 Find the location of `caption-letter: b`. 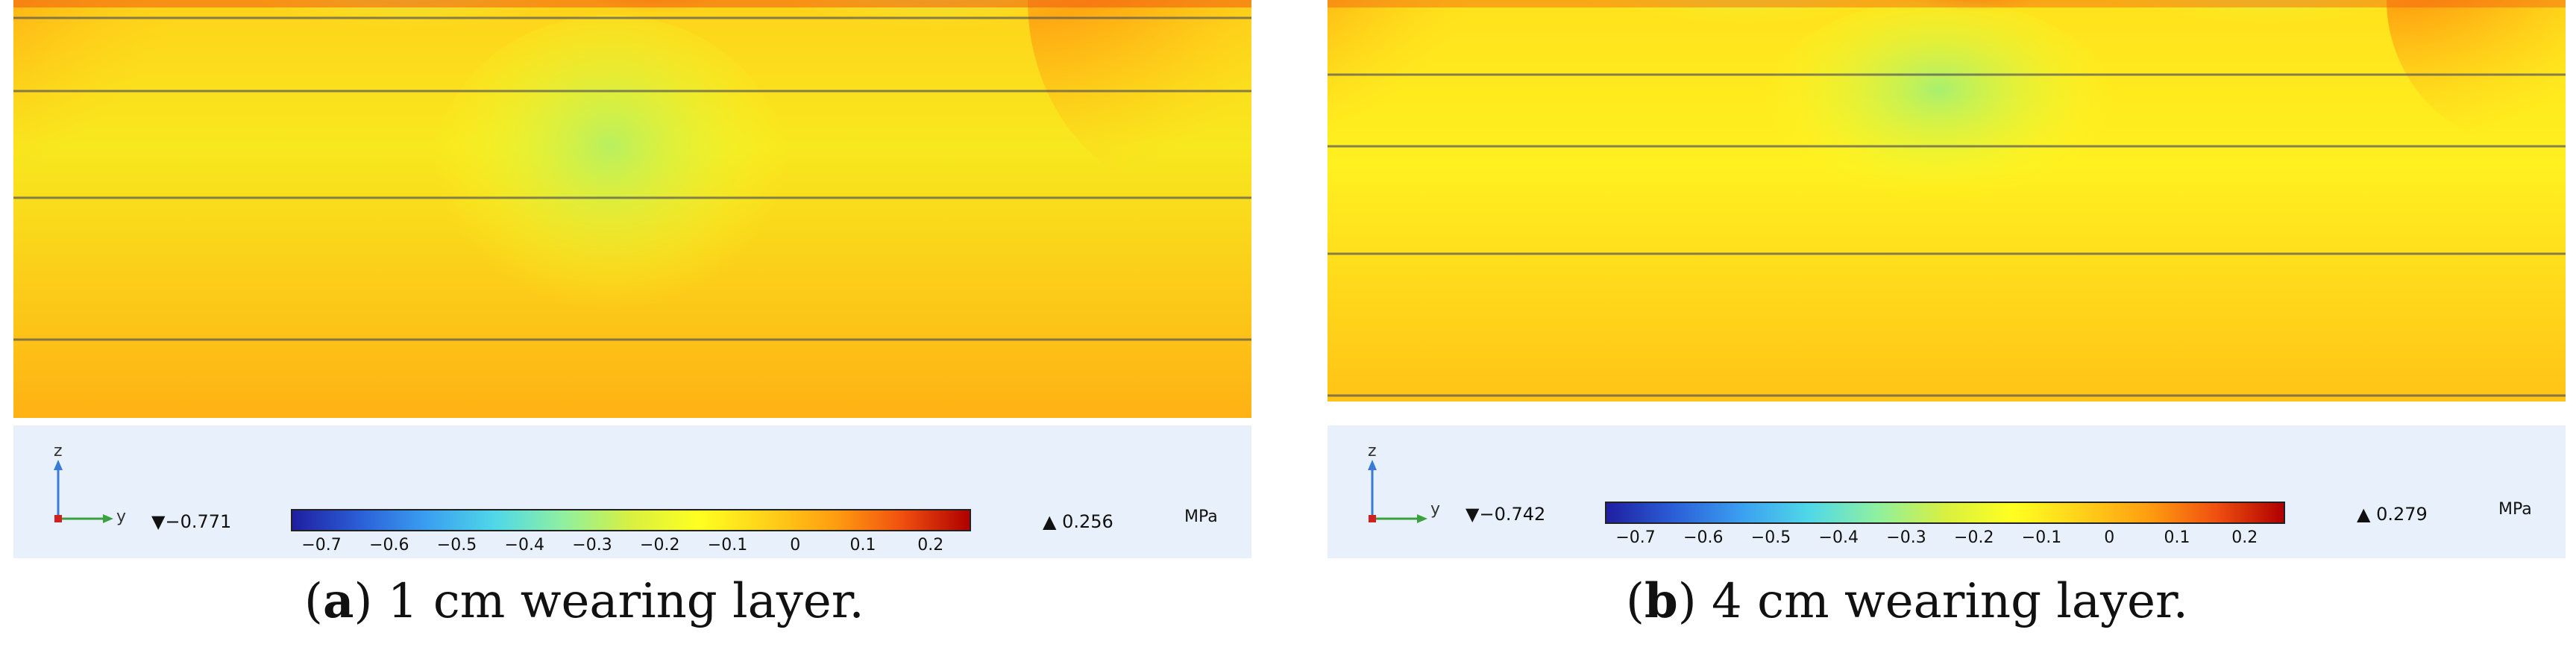

caption-letter: b is located at coordinates (1661, 601).